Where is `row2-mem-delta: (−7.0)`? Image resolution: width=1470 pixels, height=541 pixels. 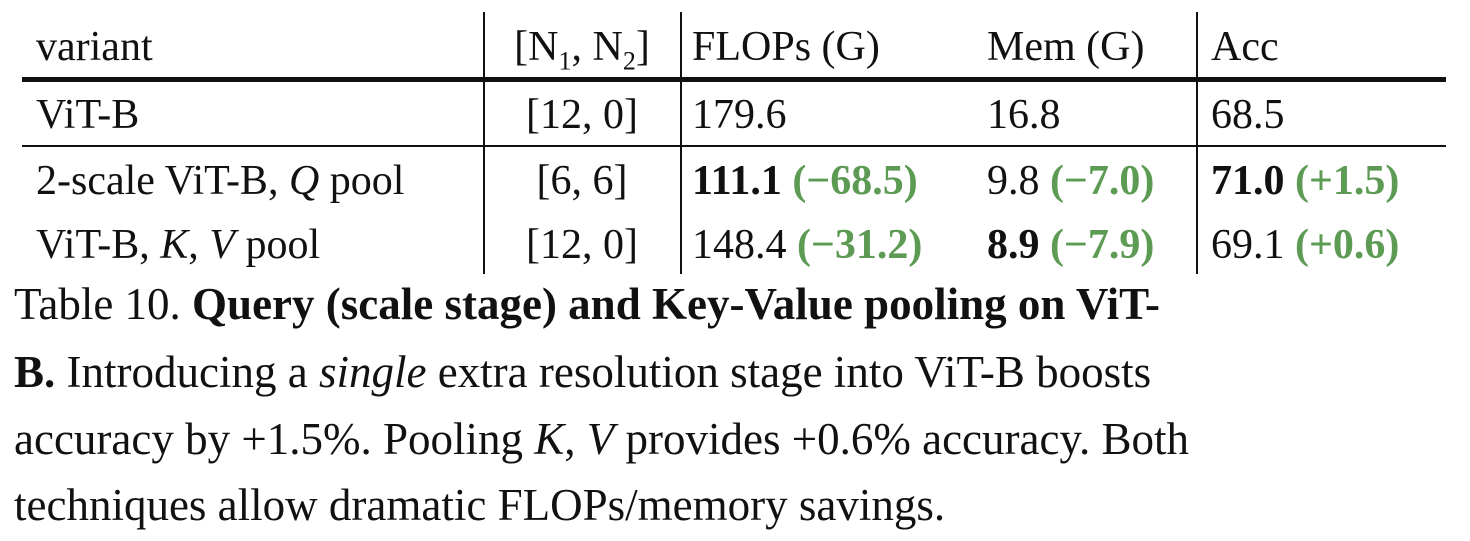
row2-mem-delta: (−7.0) is located at coordinates (1102, 181).